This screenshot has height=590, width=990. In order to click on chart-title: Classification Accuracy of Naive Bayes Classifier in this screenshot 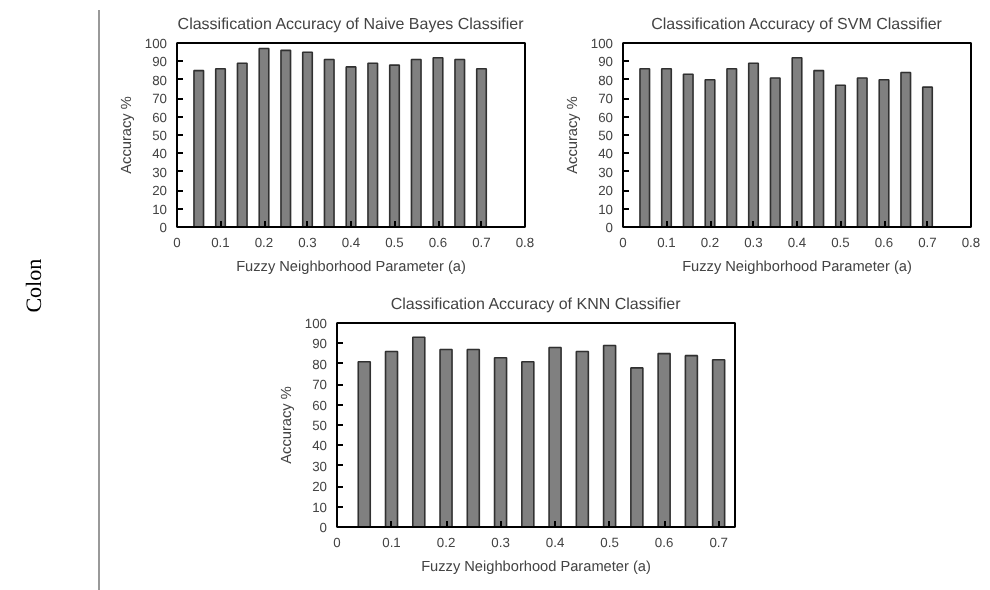, I will do `click(351, 24)`.